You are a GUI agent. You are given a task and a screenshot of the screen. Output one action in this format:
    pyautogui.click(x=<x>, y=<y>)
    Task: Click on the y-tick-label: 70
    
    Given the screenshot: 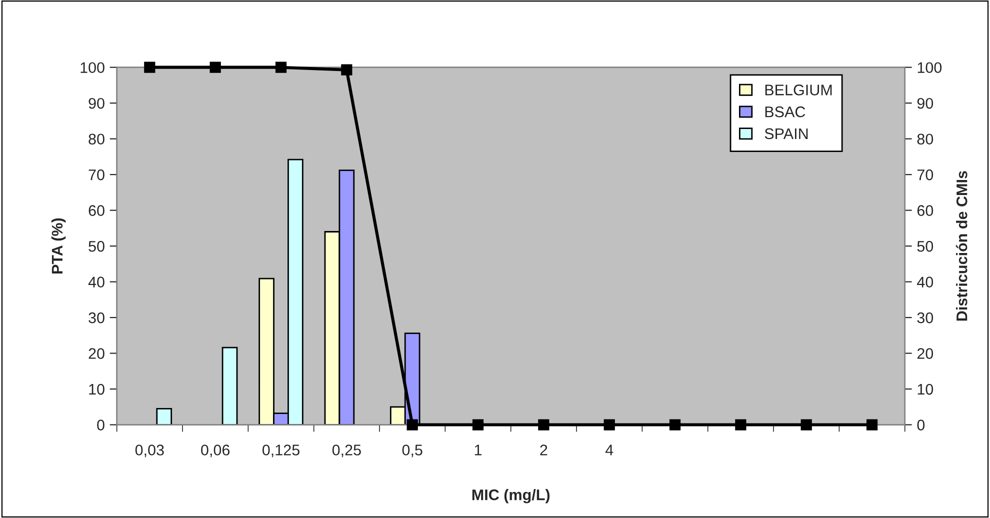 What is the action you would take?
    pyautogui.click(x=96, y=174)
    